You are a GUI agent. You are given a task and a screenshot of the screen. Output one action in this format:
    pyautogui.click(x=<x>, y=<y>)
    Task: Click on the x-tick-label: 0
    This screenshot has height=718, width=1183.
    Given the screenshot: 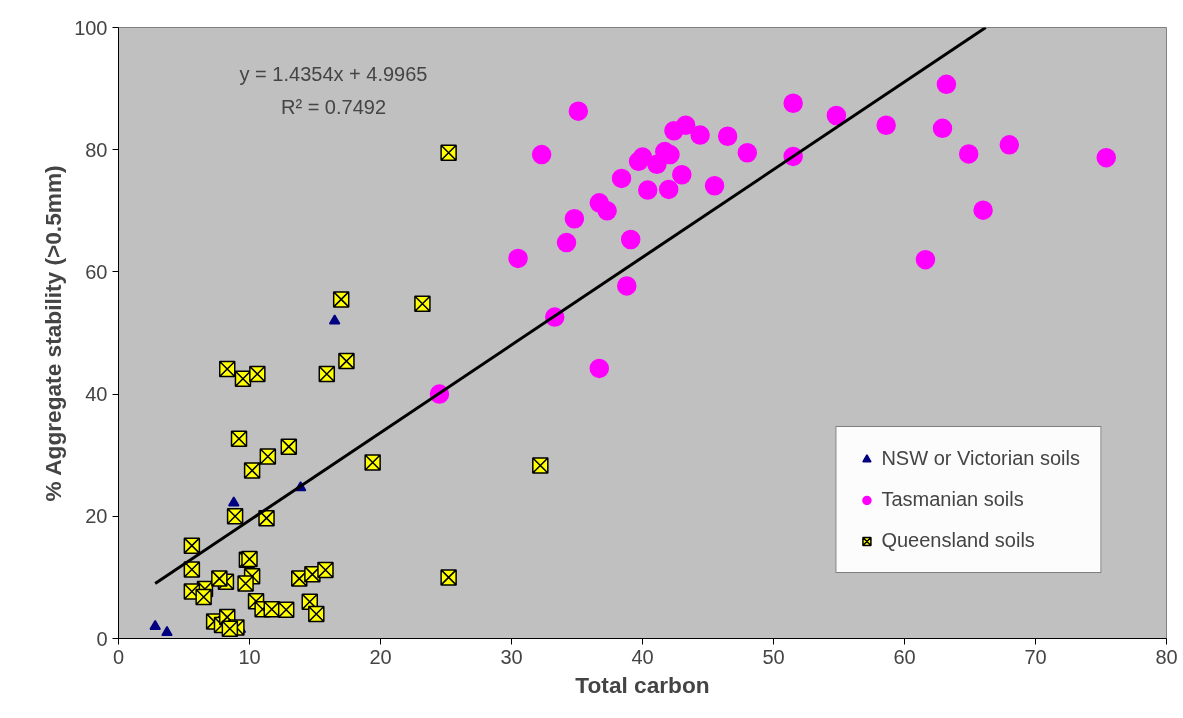 What is the action you would take?
    pyautogui.click(x=118, y=656)
    